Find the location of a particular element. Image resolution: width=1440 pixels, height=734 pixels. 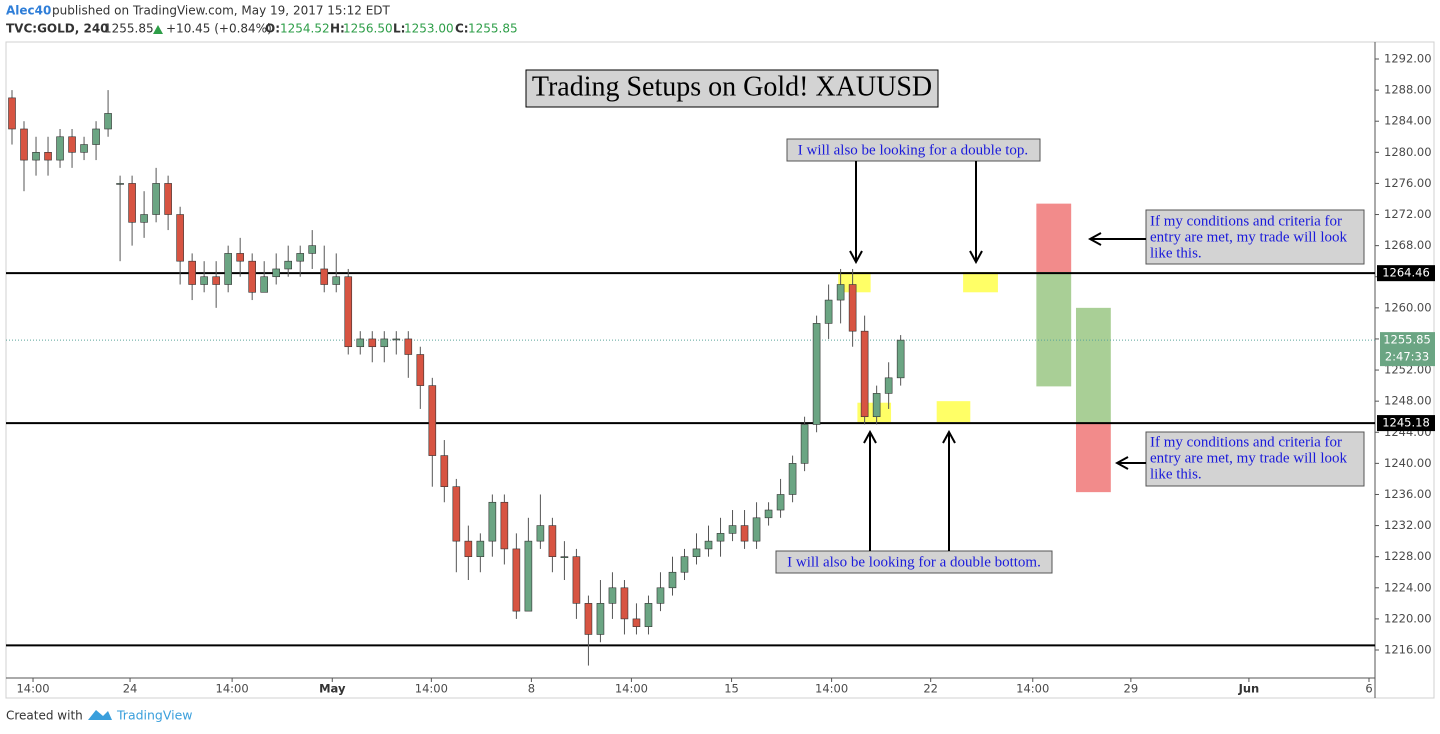

y-tick-label: 1240.00 is located at coordinates (1408, 463).